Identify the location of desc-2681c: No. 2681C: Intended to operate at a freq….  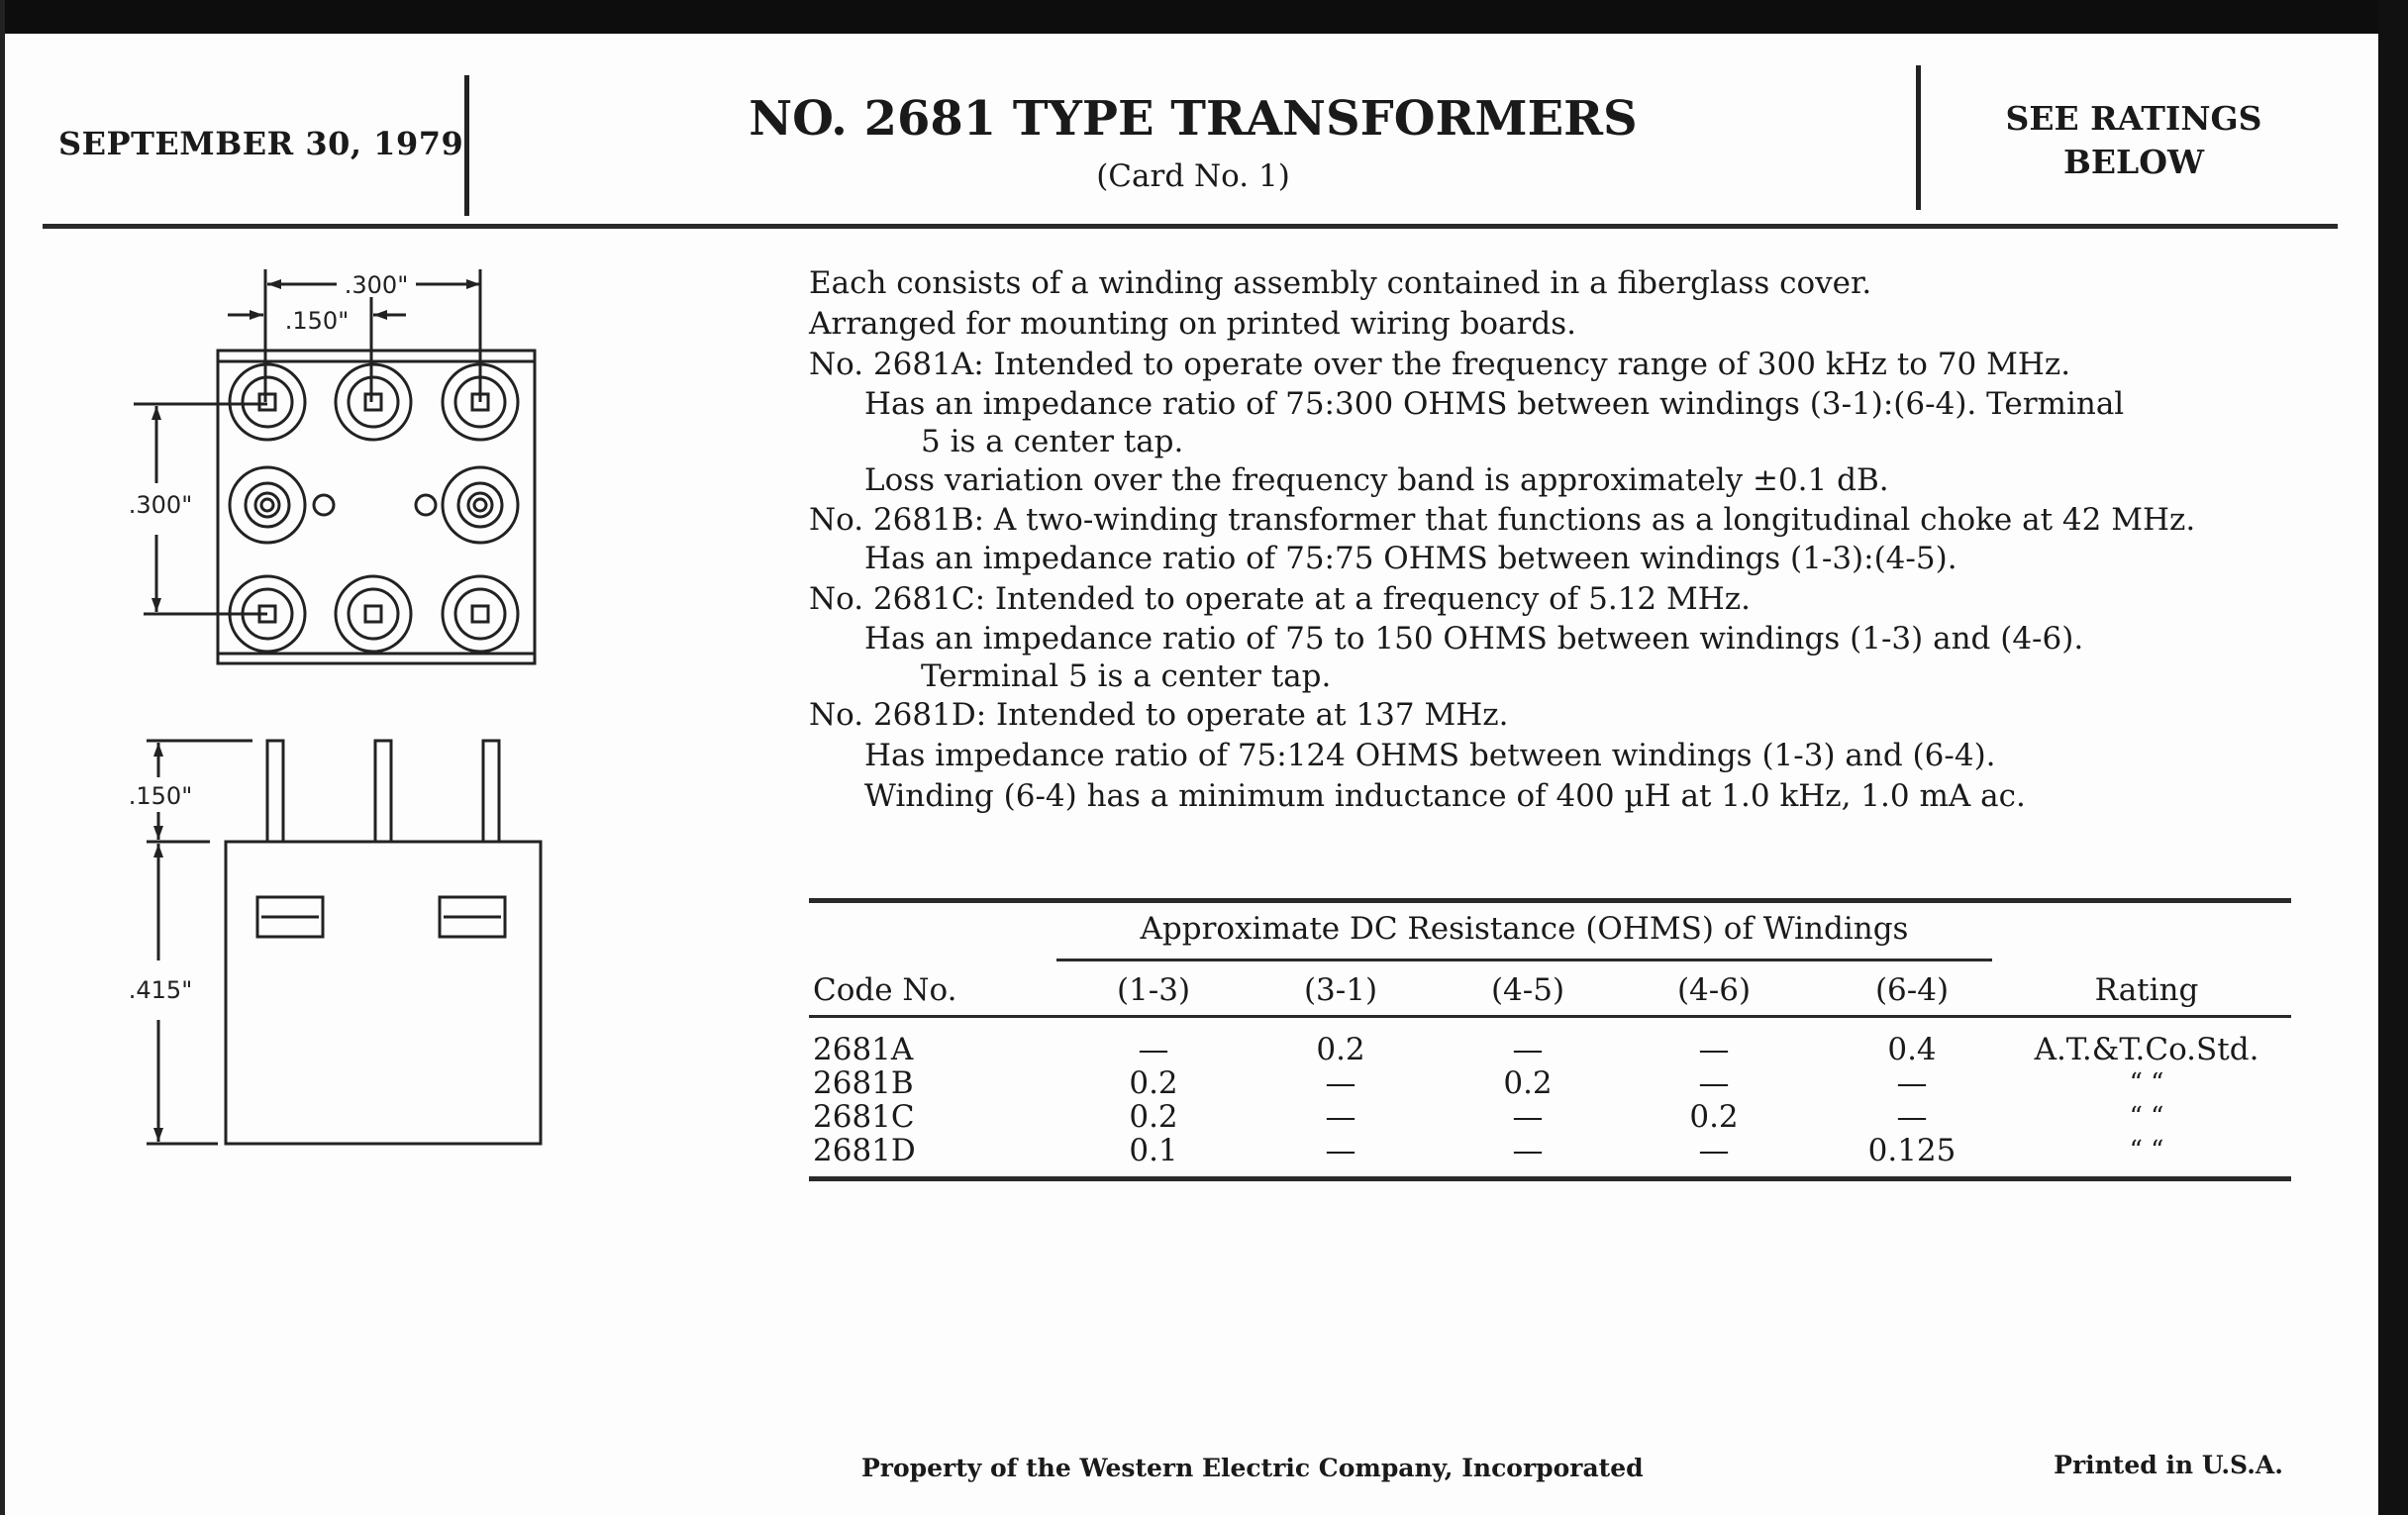
(1280, 599).